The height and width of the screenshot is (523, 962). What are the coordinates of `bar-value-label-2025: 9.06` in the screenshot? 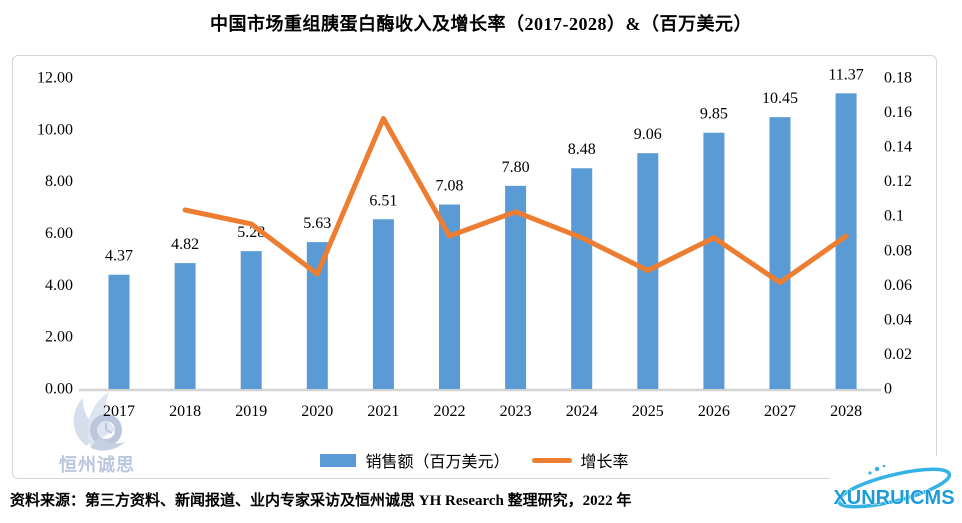 It's located at (648, 134).